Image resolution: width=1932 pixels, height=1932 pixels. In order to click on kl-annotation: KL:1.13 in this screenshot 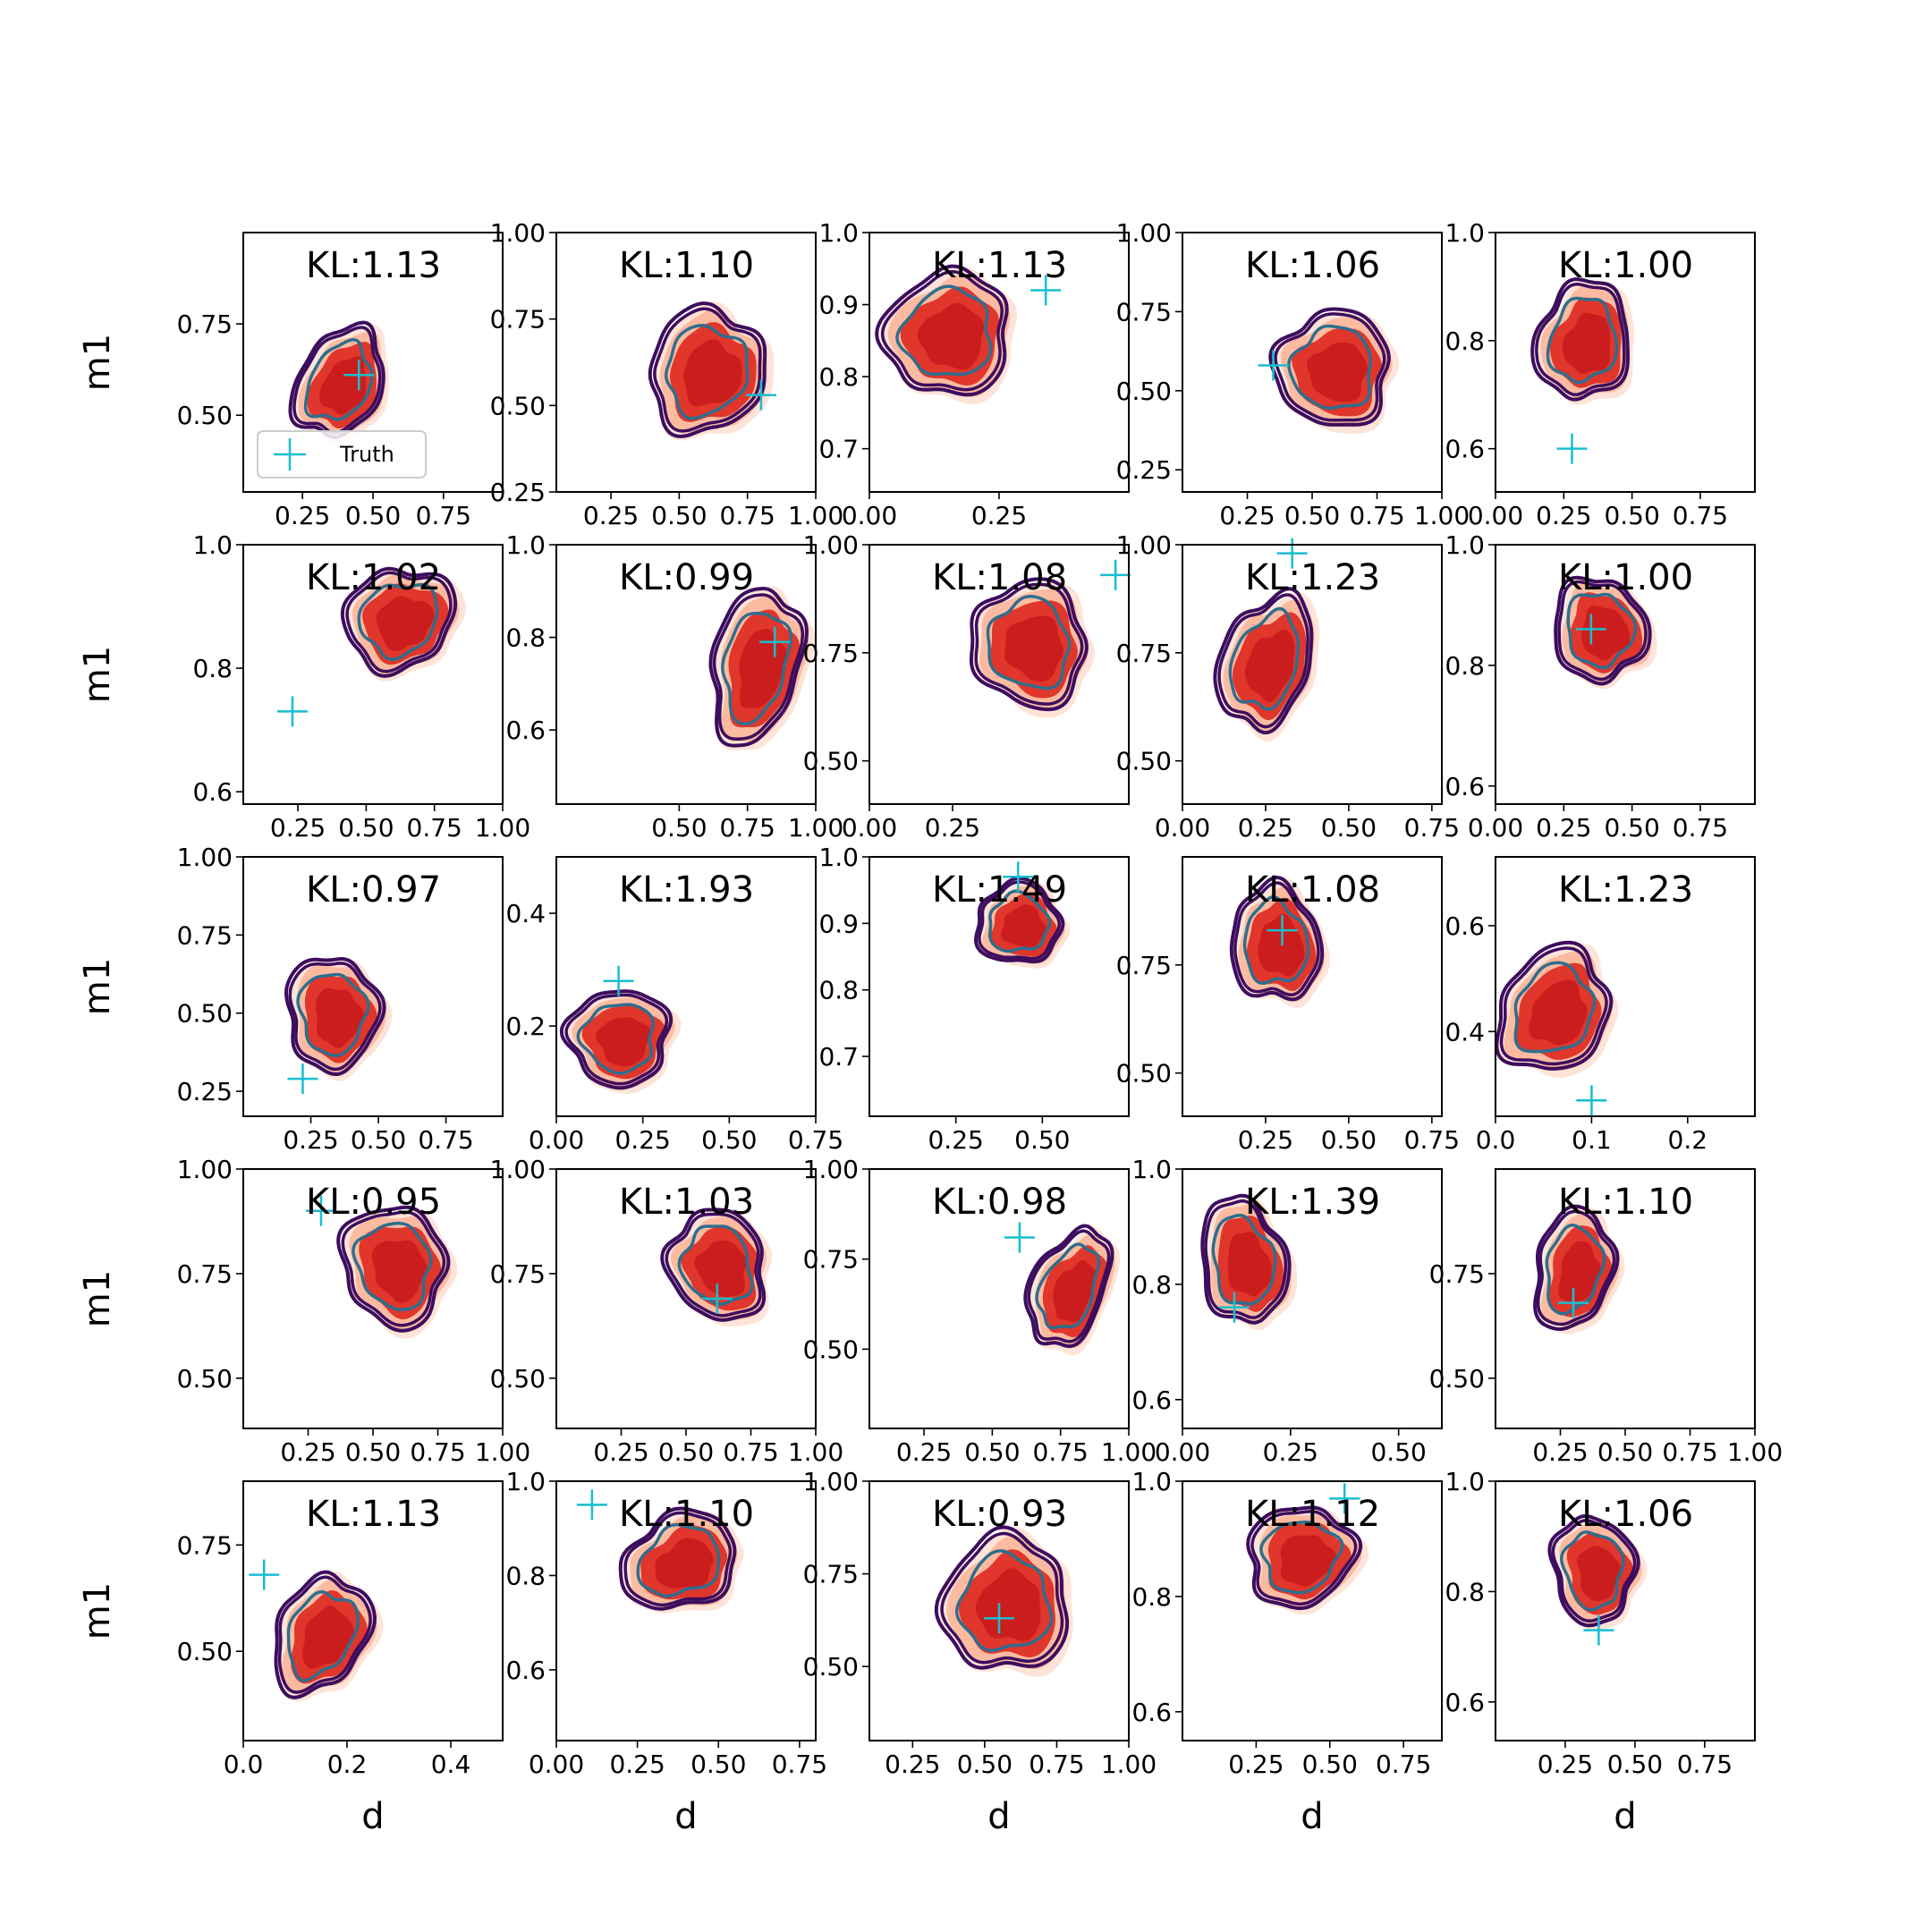, I will do `click(999, 265)`.